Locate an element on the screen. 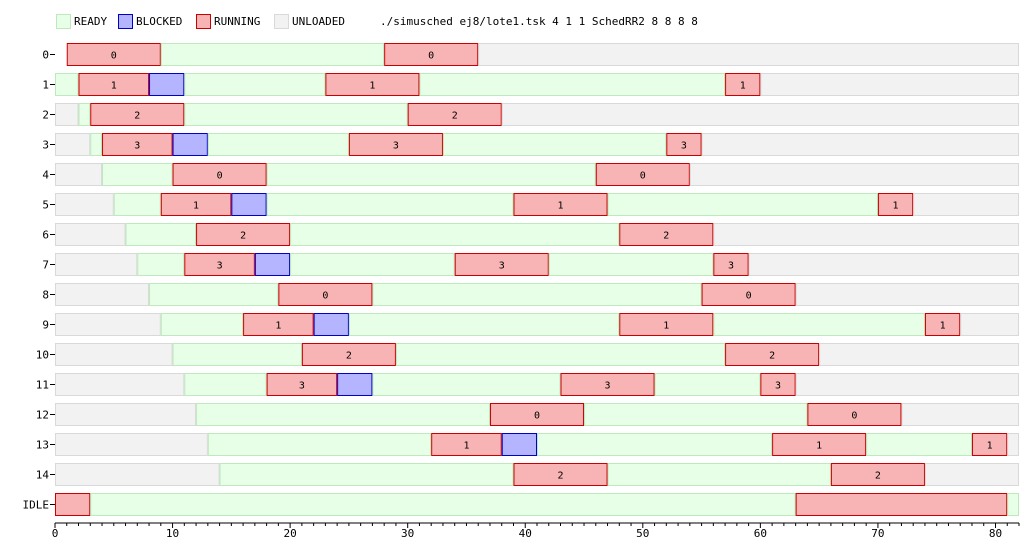  legend-unloaded-swatch is located at coordinates (281, 21).